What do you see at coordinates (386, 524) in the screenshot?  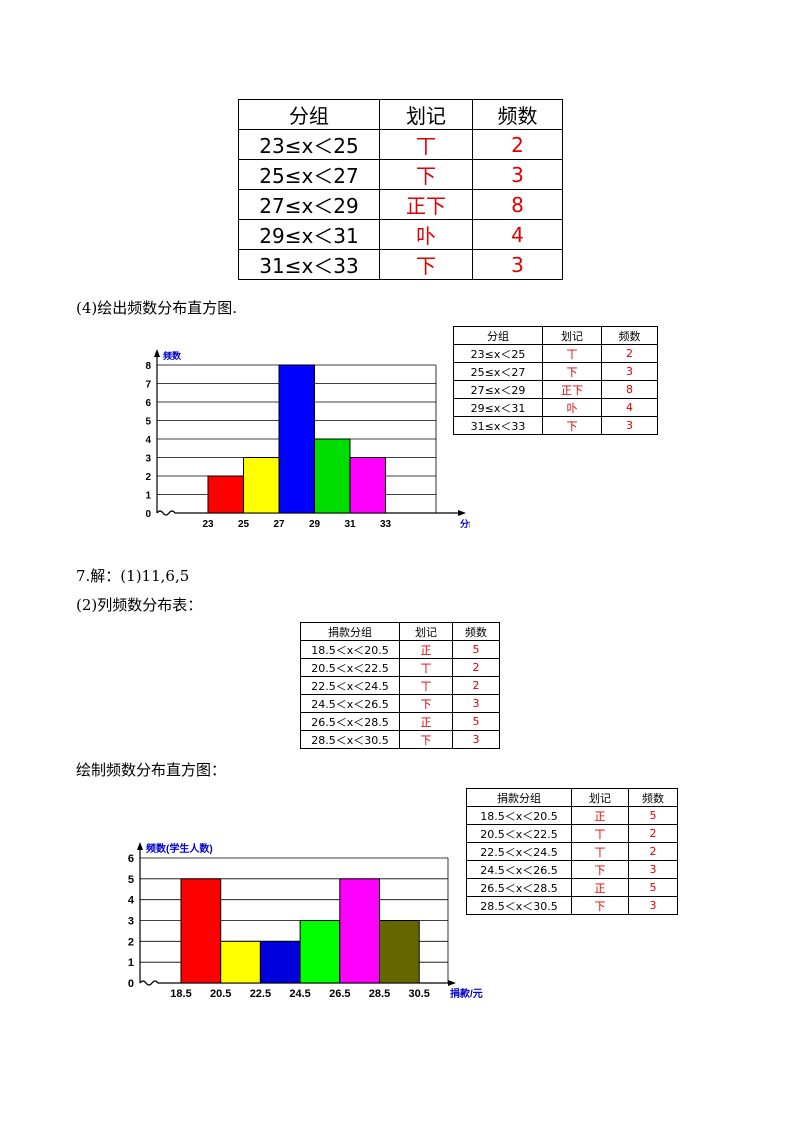 I see `x-tick-label: 33` at bounding box center [386, 524].